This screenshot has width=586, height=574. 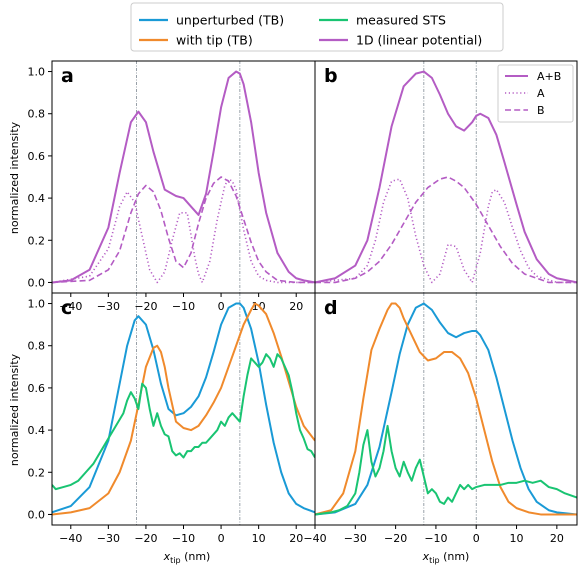 I want to click on panel-letter-d: d, so click(x=331, y=308).